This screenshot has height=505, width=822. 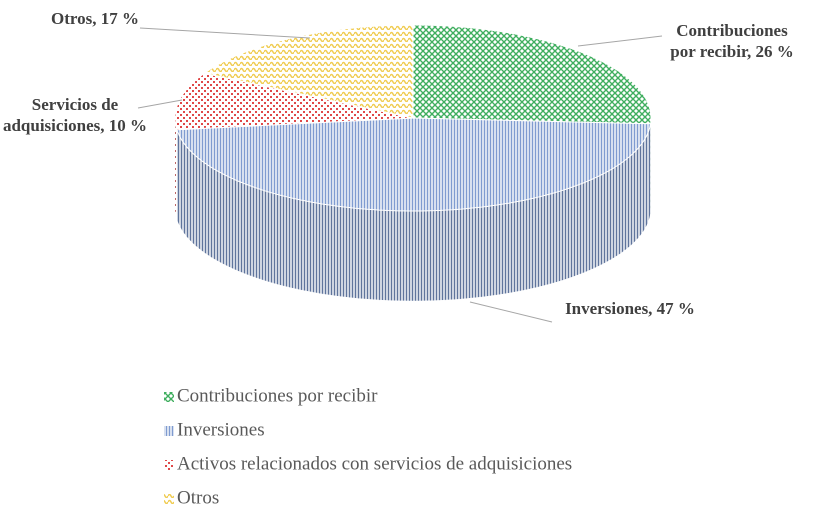 What do you see at coordinates (95, 18) in the screenshot?
I see `data-label: Otros, 17 %` at bounding box center [95, 18].